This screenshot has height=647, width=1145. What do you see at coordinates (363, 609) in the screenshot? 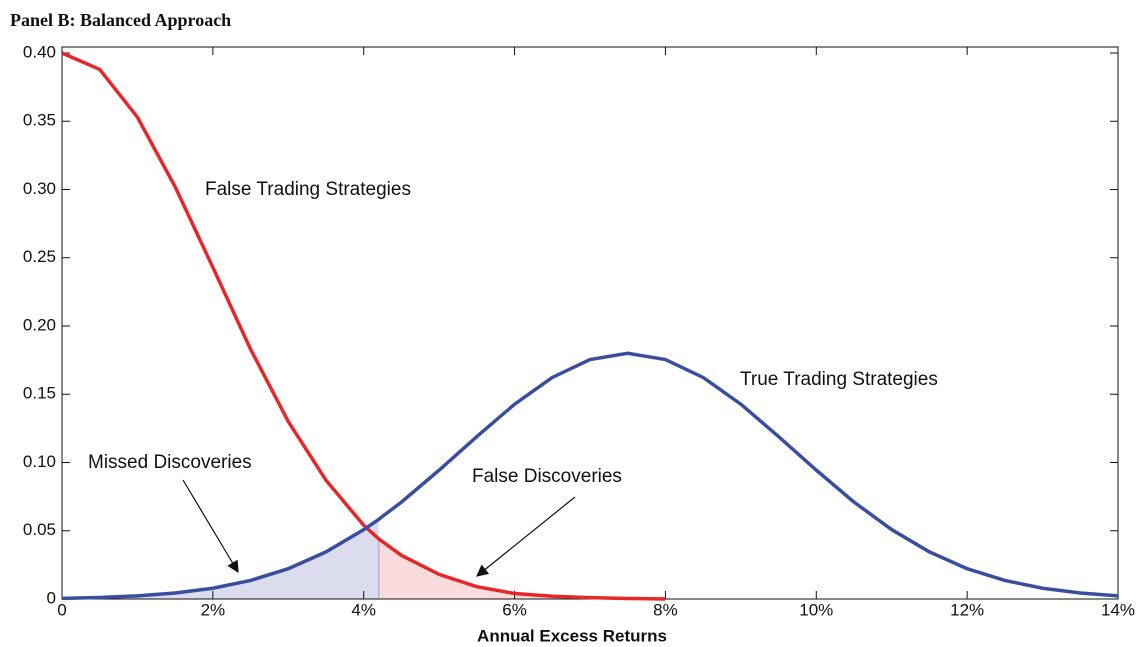
I see `x-tick-label: 4%` at bounding box center [363, 609].